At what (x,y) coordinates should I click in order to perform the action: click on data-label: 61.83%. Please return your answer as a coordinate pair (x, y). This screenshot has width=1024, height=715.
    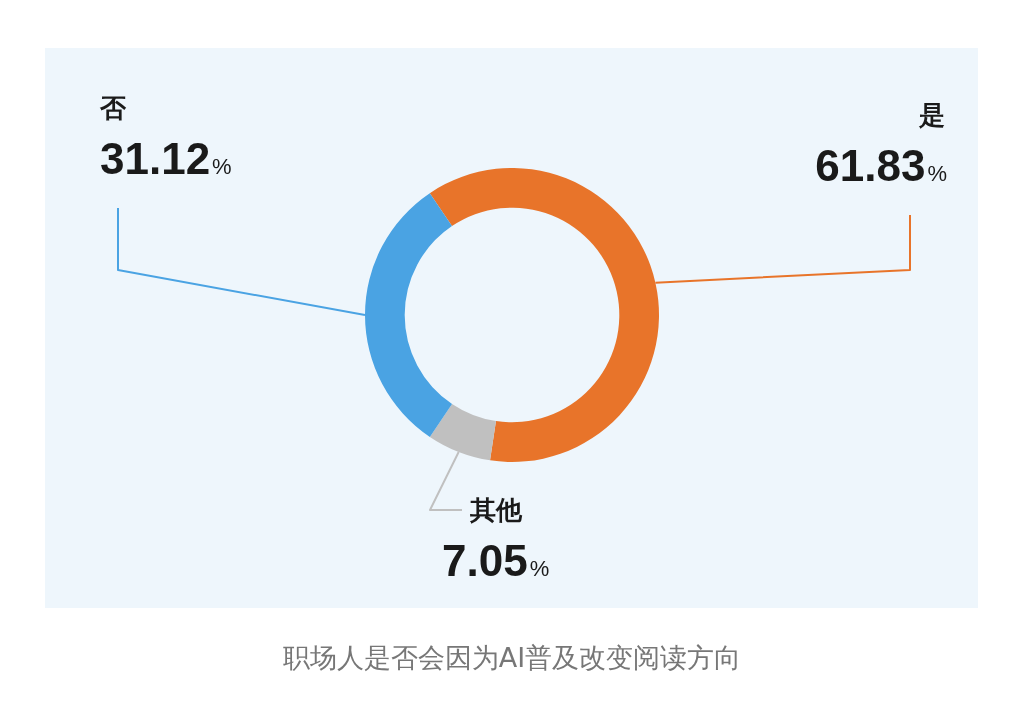
    Looking at the image, I should click on (881, 165).